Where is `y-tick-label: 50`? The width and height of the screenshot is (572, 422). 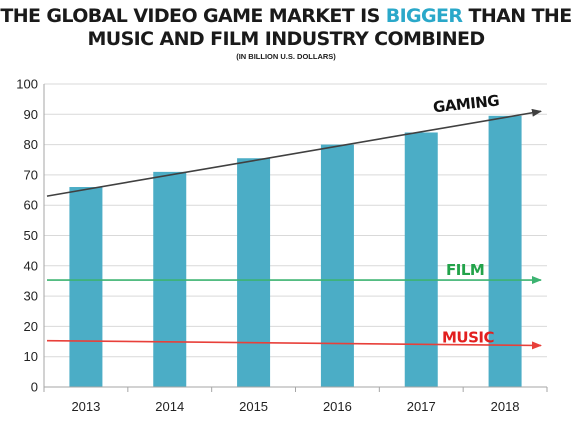 y-tick-label: 50 is located at coordinates (31, 235).